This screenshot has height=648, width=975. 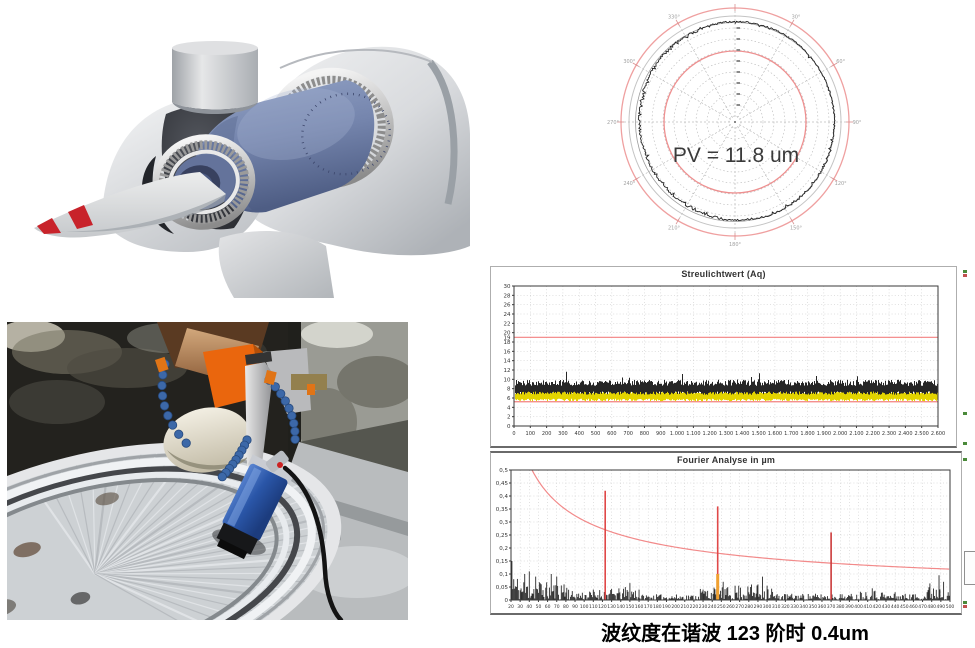 What do you see at coordinates (723, 274) in the screenshot?
I see `streulicht-chart-title: Streulichtwert (Aq)` at bounding box center [723, 274].